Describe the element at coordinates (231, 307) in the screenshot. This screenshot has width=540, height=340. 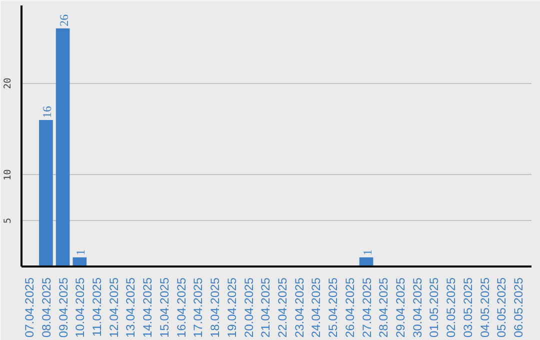
I see `x-tick-label: 19.04.2025` at that location.